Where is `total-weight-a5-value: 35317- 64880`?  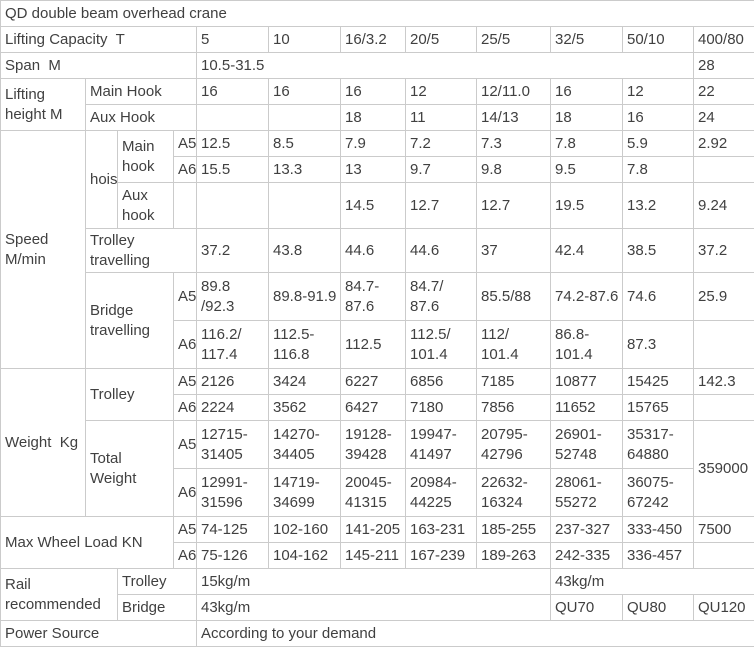
total-weight-a5-value: 35317- 64880 is located at coordinates (658, 444).